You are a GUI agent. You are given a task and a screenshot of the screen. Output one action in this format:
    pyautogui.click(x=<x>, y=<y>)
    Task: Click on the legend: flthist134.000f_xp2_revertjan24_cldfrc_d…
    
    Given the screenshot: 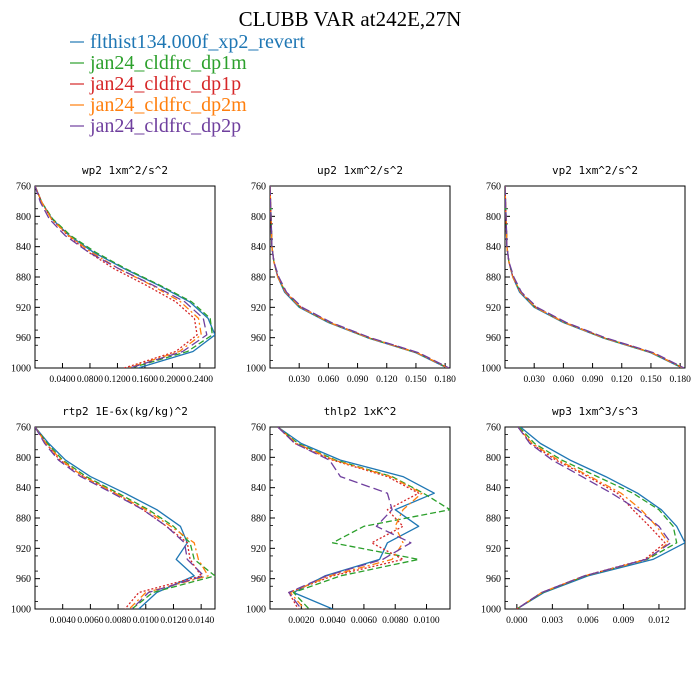 What is the action you would take?
    pyautogui.click(x=187, y=84)
    